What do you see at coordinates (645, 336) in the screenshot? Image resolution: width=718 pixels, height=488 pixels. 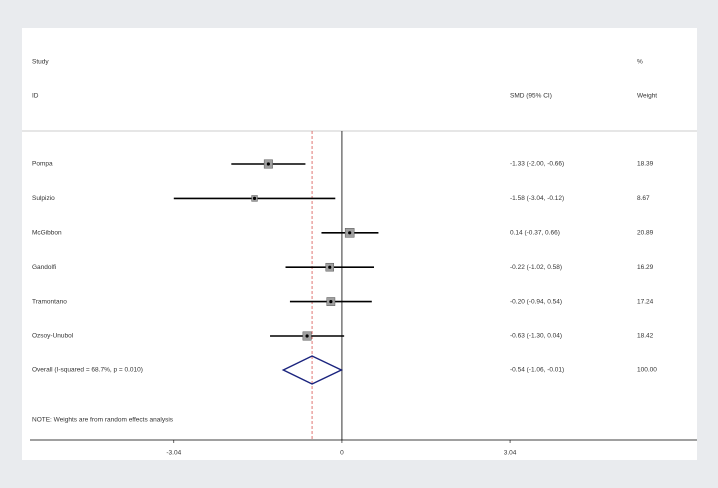 I see `weight-label: 18.42` at bounding box center [645, 336].